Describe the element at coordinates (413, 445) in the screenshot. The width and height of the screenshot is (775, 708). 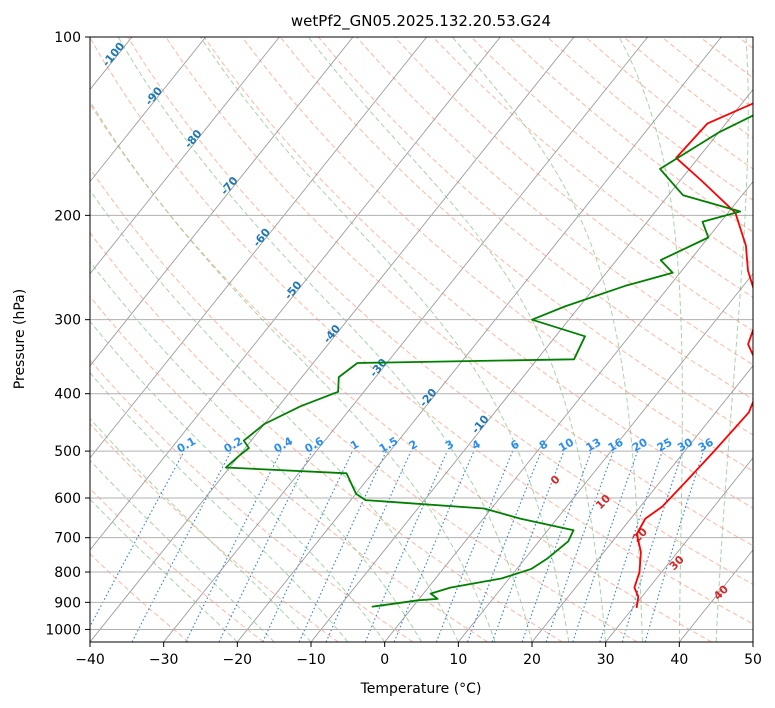
I see `mixing-ratio-label: 2` at that location.